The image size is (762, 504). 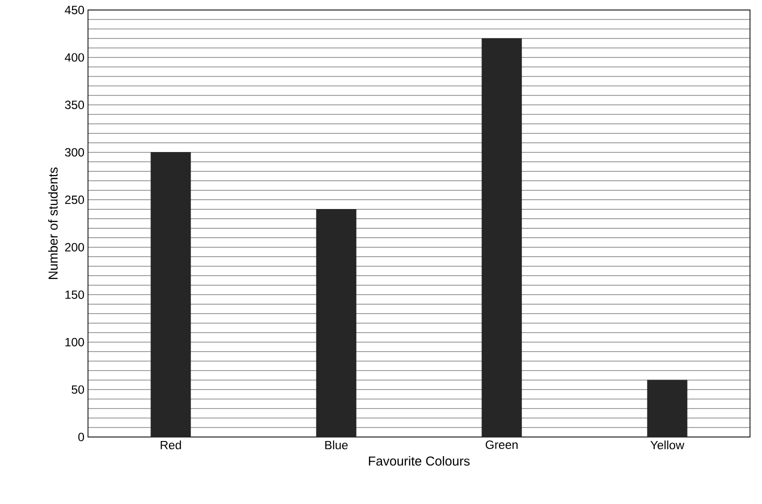 What do you see at coordinates (74, 57) in the screenshot?
I see `y-tick-label: 400` at bounding box center [74, 57].